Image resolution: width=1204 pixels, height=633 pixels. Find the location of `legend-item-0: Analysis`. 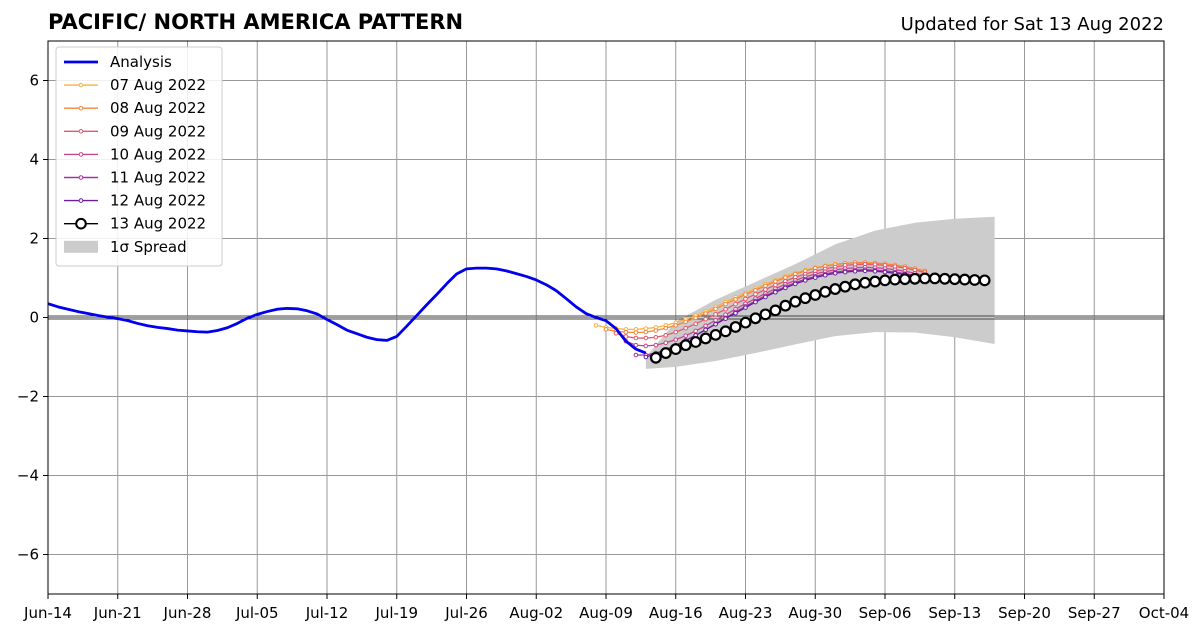

legend-item-0: Analysis is located at coordinates (118, 62).